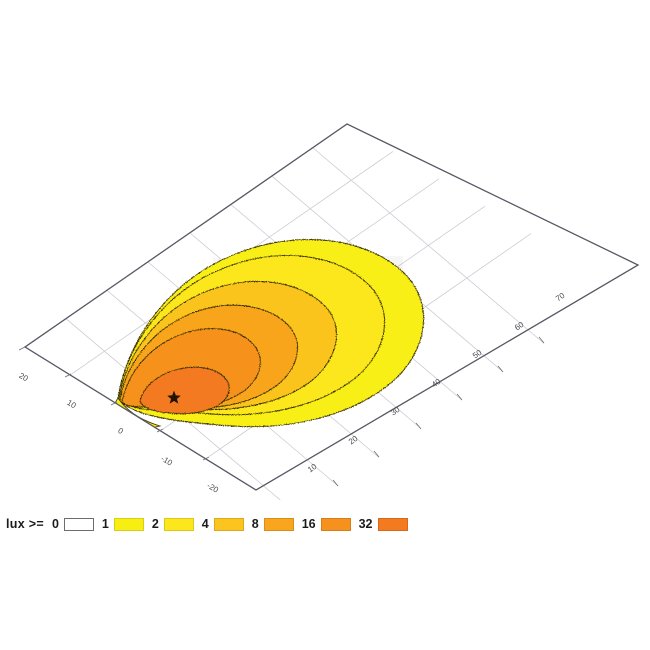  I want to click on axis-ticks-distance, so click(438, 411).